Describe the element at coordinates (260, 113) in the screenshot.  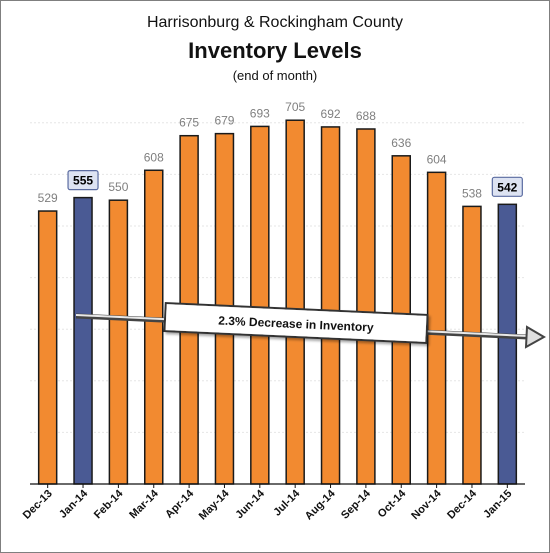
I see `value-label: 693` at that location.